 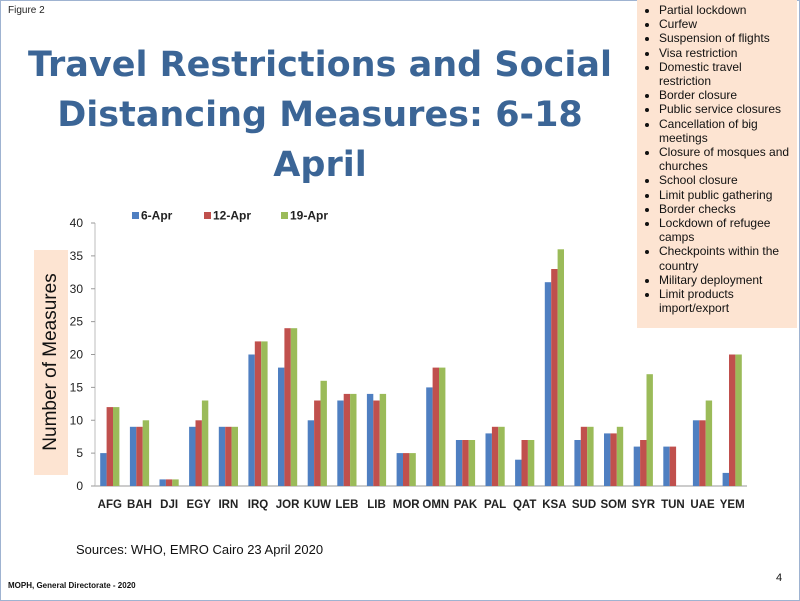 I want to click on x-tick-label: SUD, so click(x=584, y=505).